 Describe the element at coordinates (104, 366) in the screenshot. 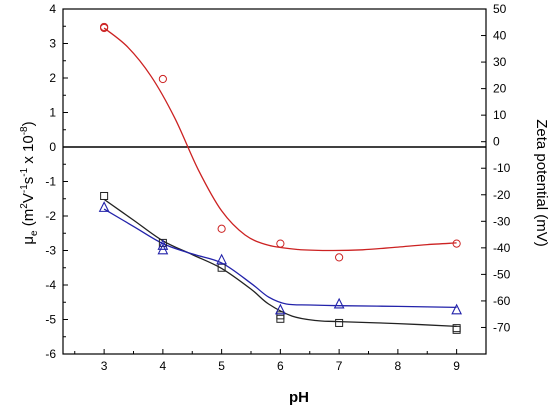

I see `x-tick-label: 3` at that location.